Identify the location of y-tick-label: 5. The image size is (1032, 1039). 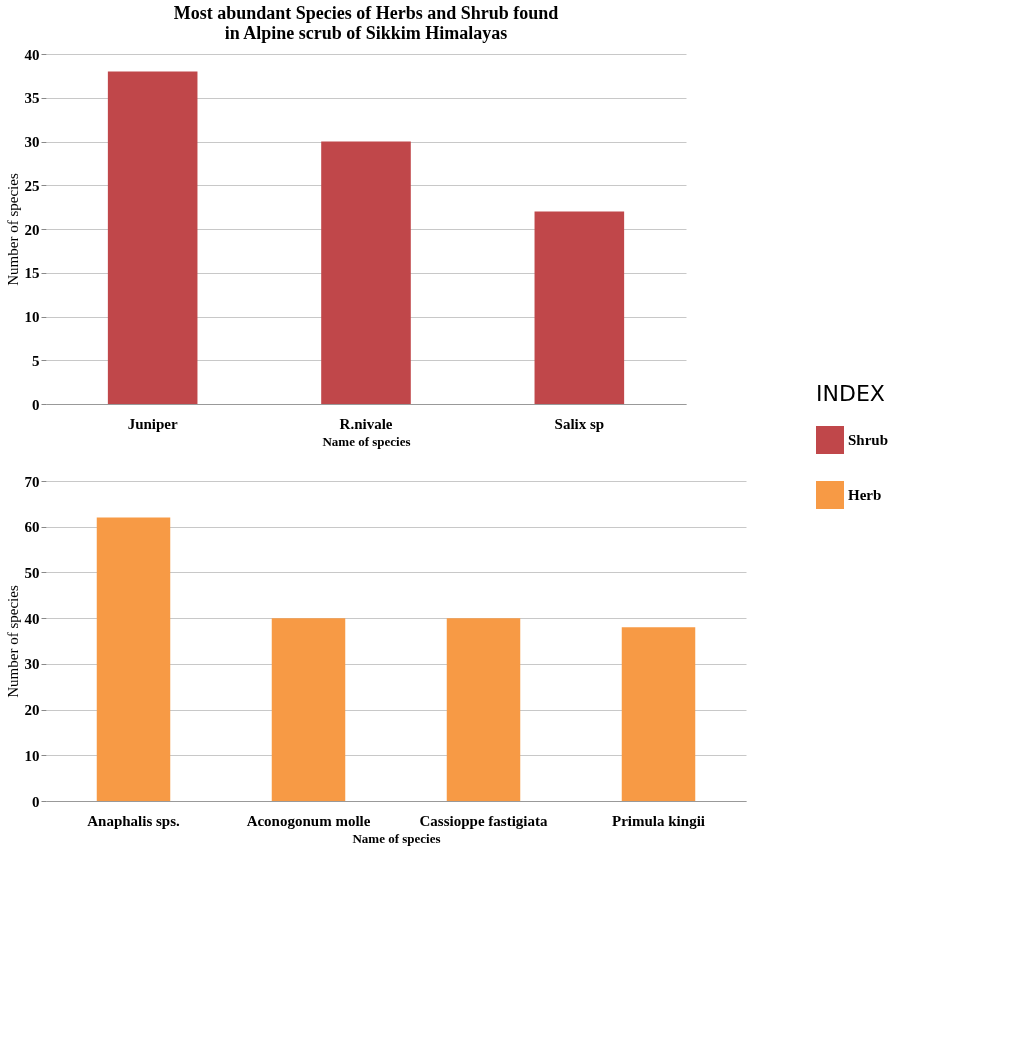
(36, 360).